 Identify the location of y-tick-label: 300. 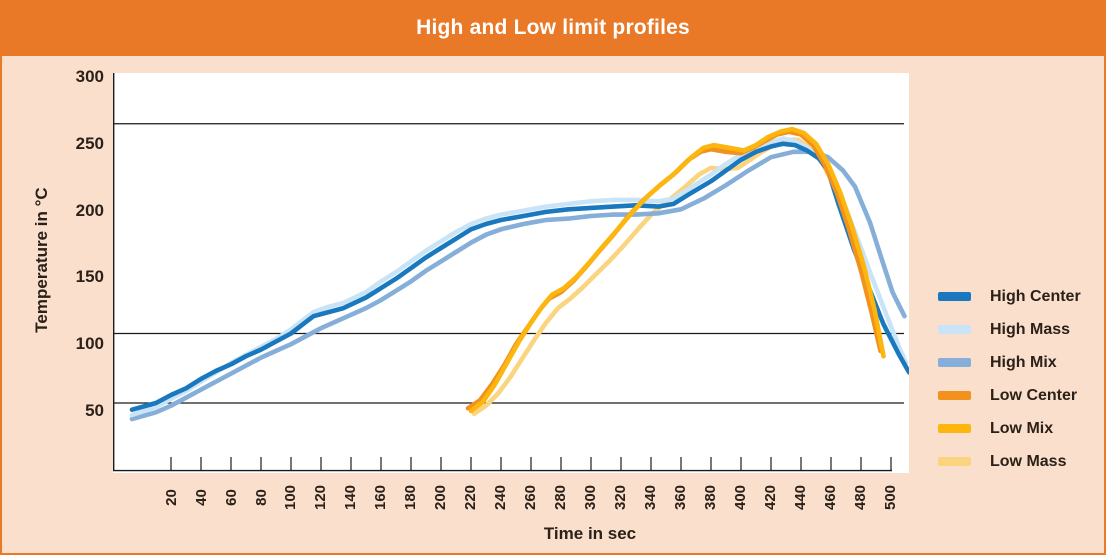
(89, 76).